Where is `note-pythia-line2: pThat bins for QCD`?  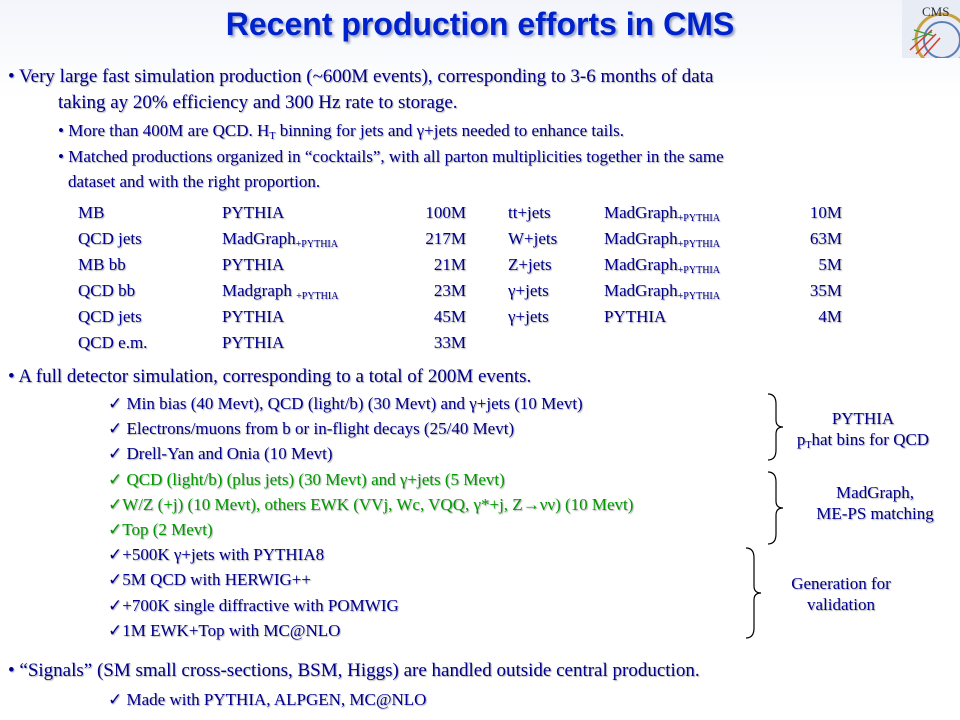
note-pythia-line2: pThat bins for QCD is located at coordinates (863, 442).